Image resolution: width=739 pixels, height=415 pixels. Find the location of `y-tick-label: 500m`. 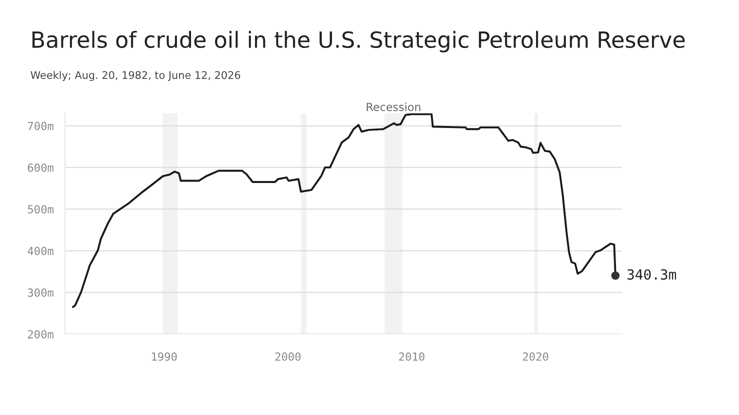

y-tick-label: 500m is located at coordinates (41, 209).